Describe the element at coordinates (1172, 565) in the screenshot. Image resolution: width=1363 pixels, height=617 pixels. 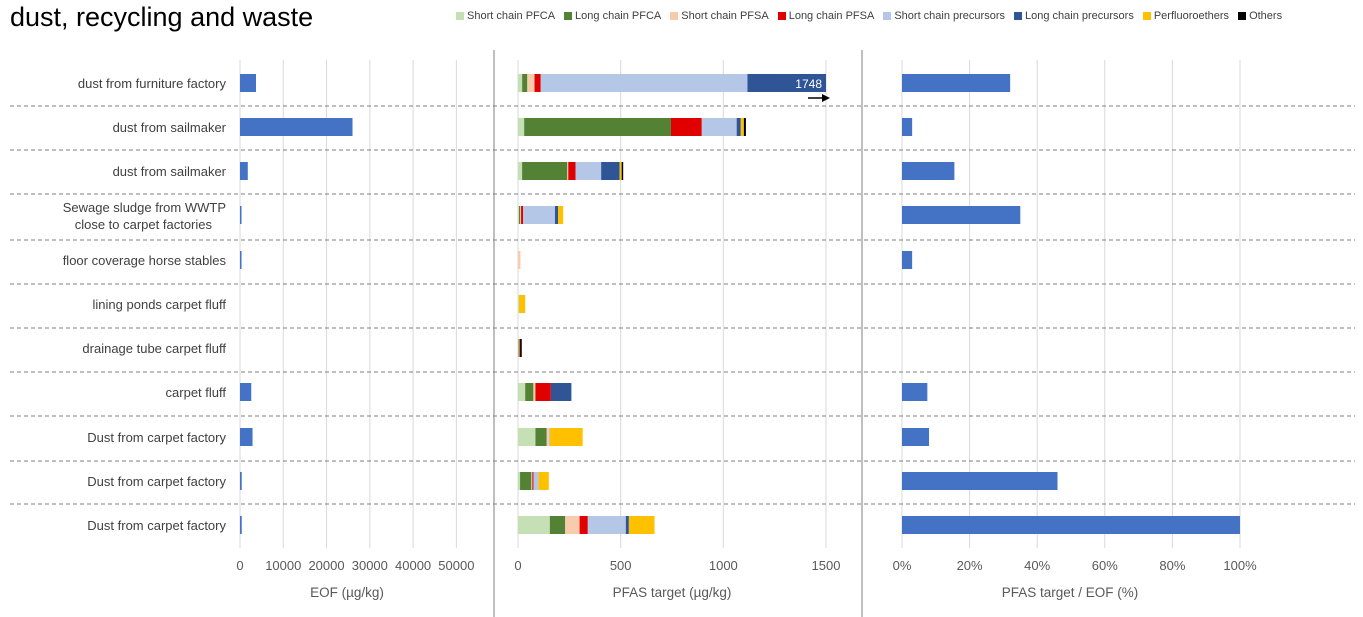
I see `tick-label-ratio: 80%` at that location.